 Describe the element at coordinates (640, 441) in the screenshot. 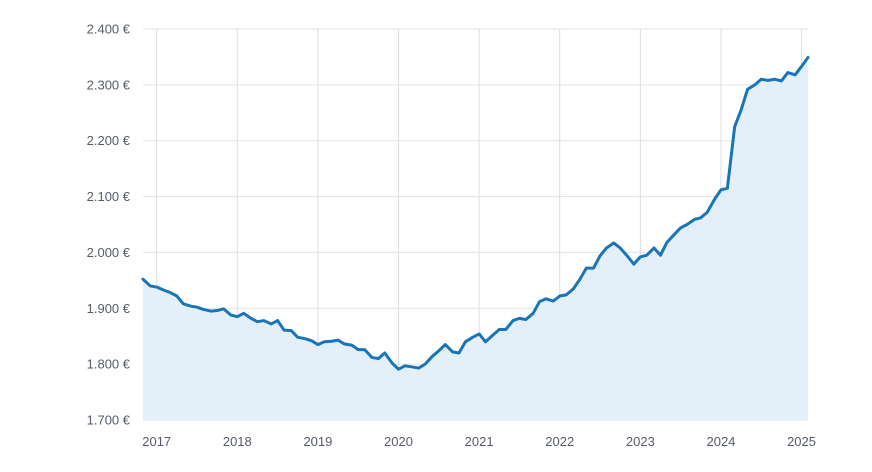

I see `x-tick-label: 2023` at that location.